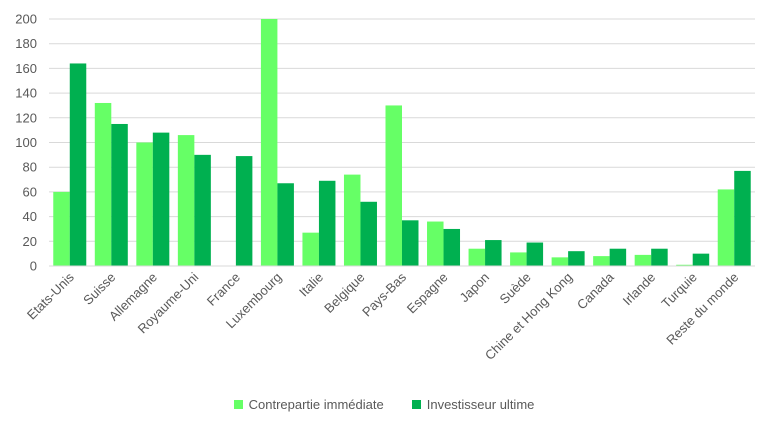  Describe the element at coordinates (30, 191) in the screenshot. I see `y-tick-label: 60` at that location.